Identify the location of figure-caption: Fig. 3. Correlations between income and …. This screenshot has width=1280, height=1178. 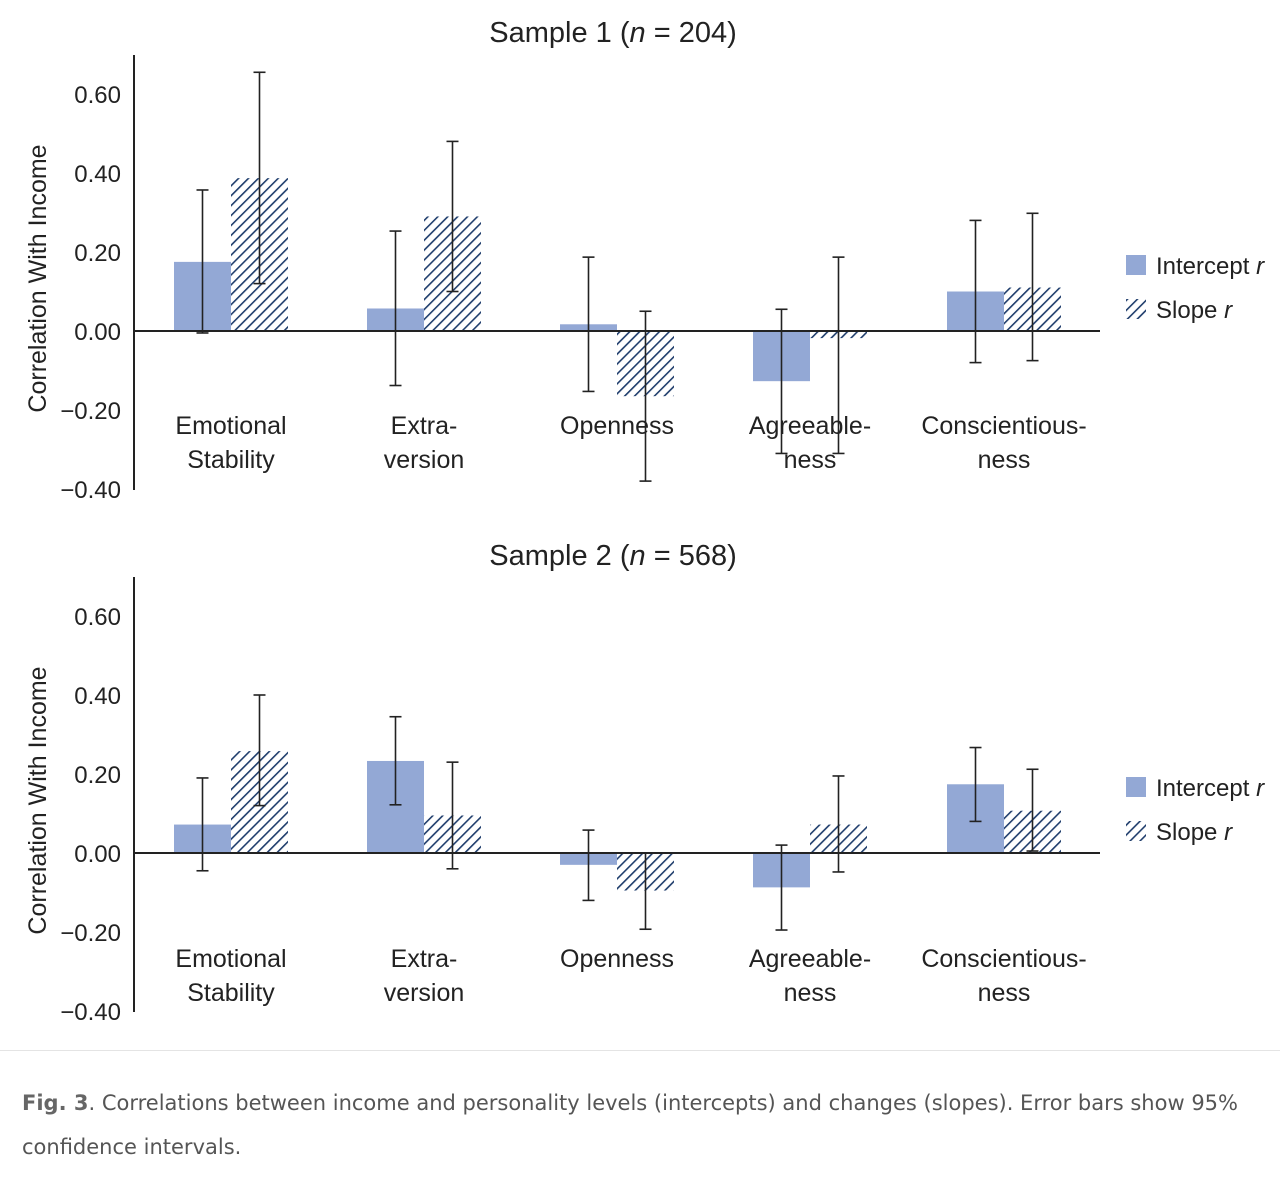
(637, 1125).